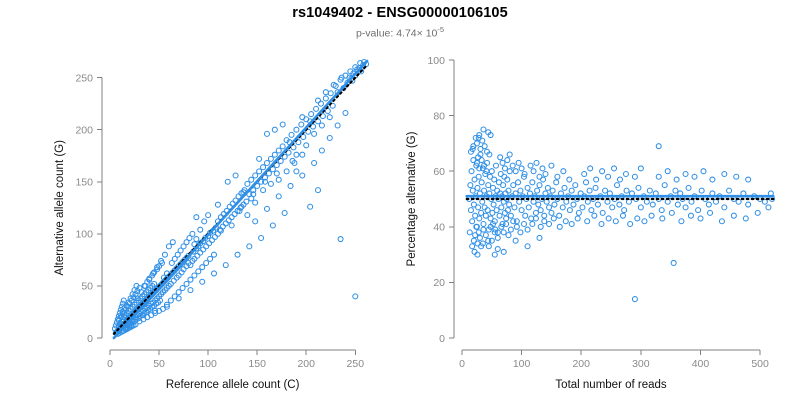  Describe the element at coordinates (641, 364) in the screenshot. I see `x-tick-label: 300` at that location.